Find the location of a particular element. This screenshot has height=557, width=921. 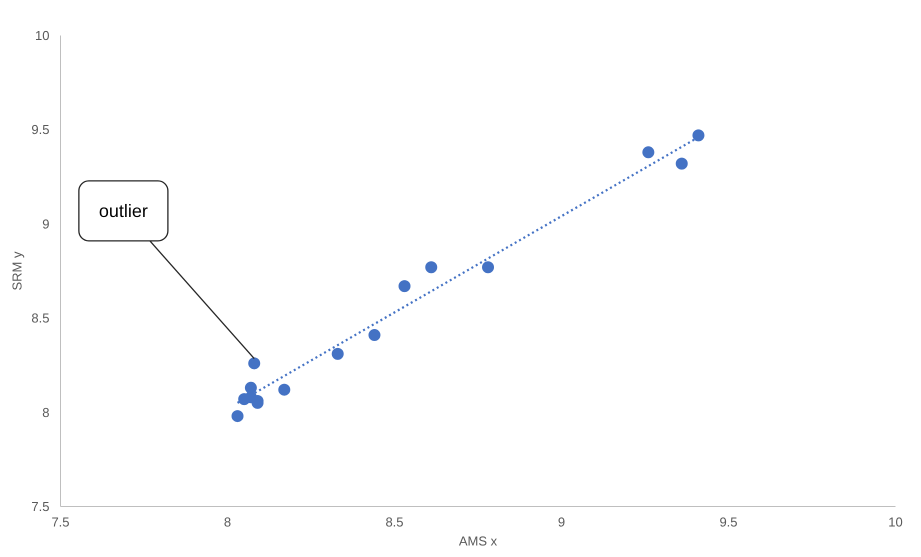

y-tick-label: 8 is located at coordinates (46, 412).